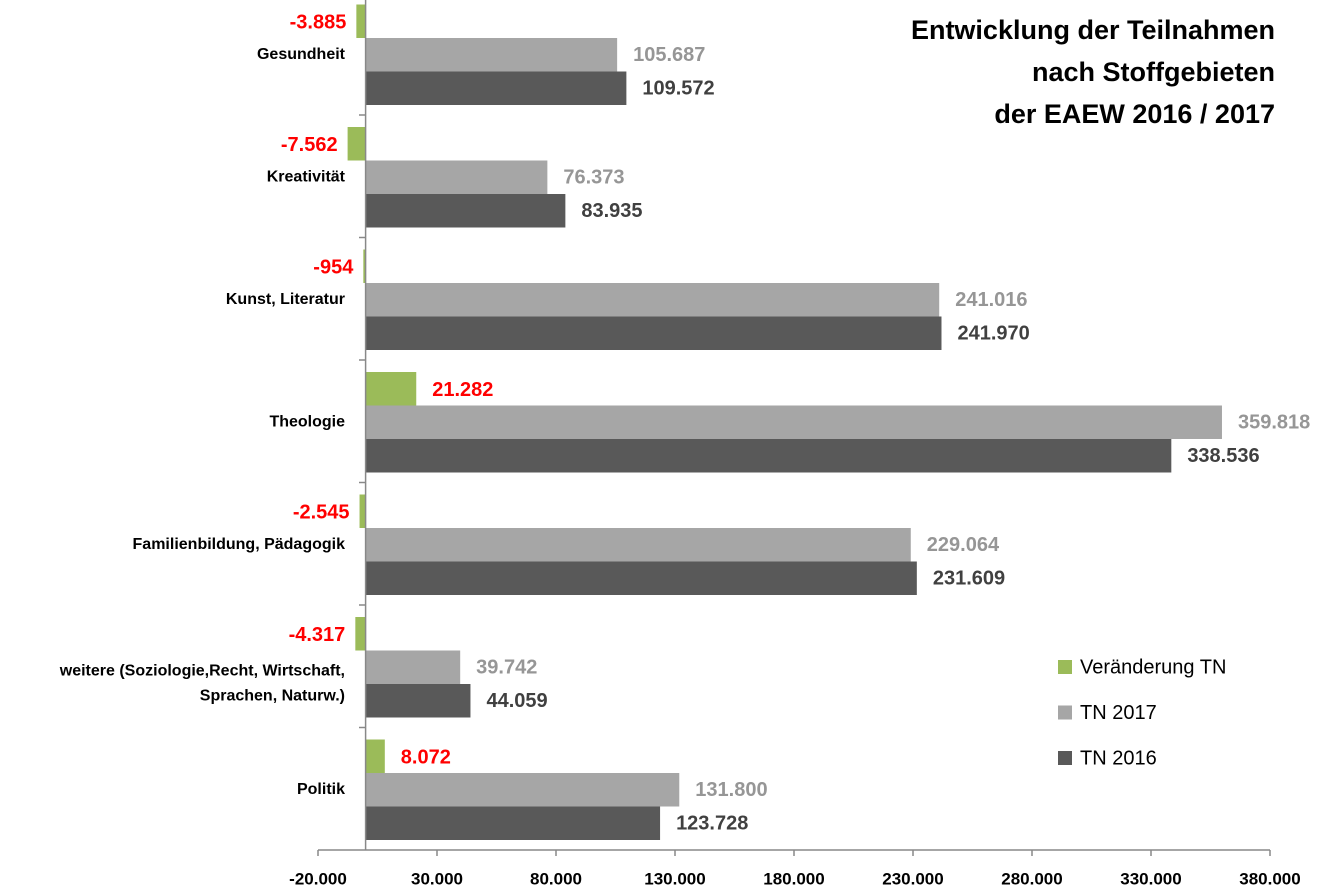  I want to click on x-tick-label: 280.000, so click(1031, 878).